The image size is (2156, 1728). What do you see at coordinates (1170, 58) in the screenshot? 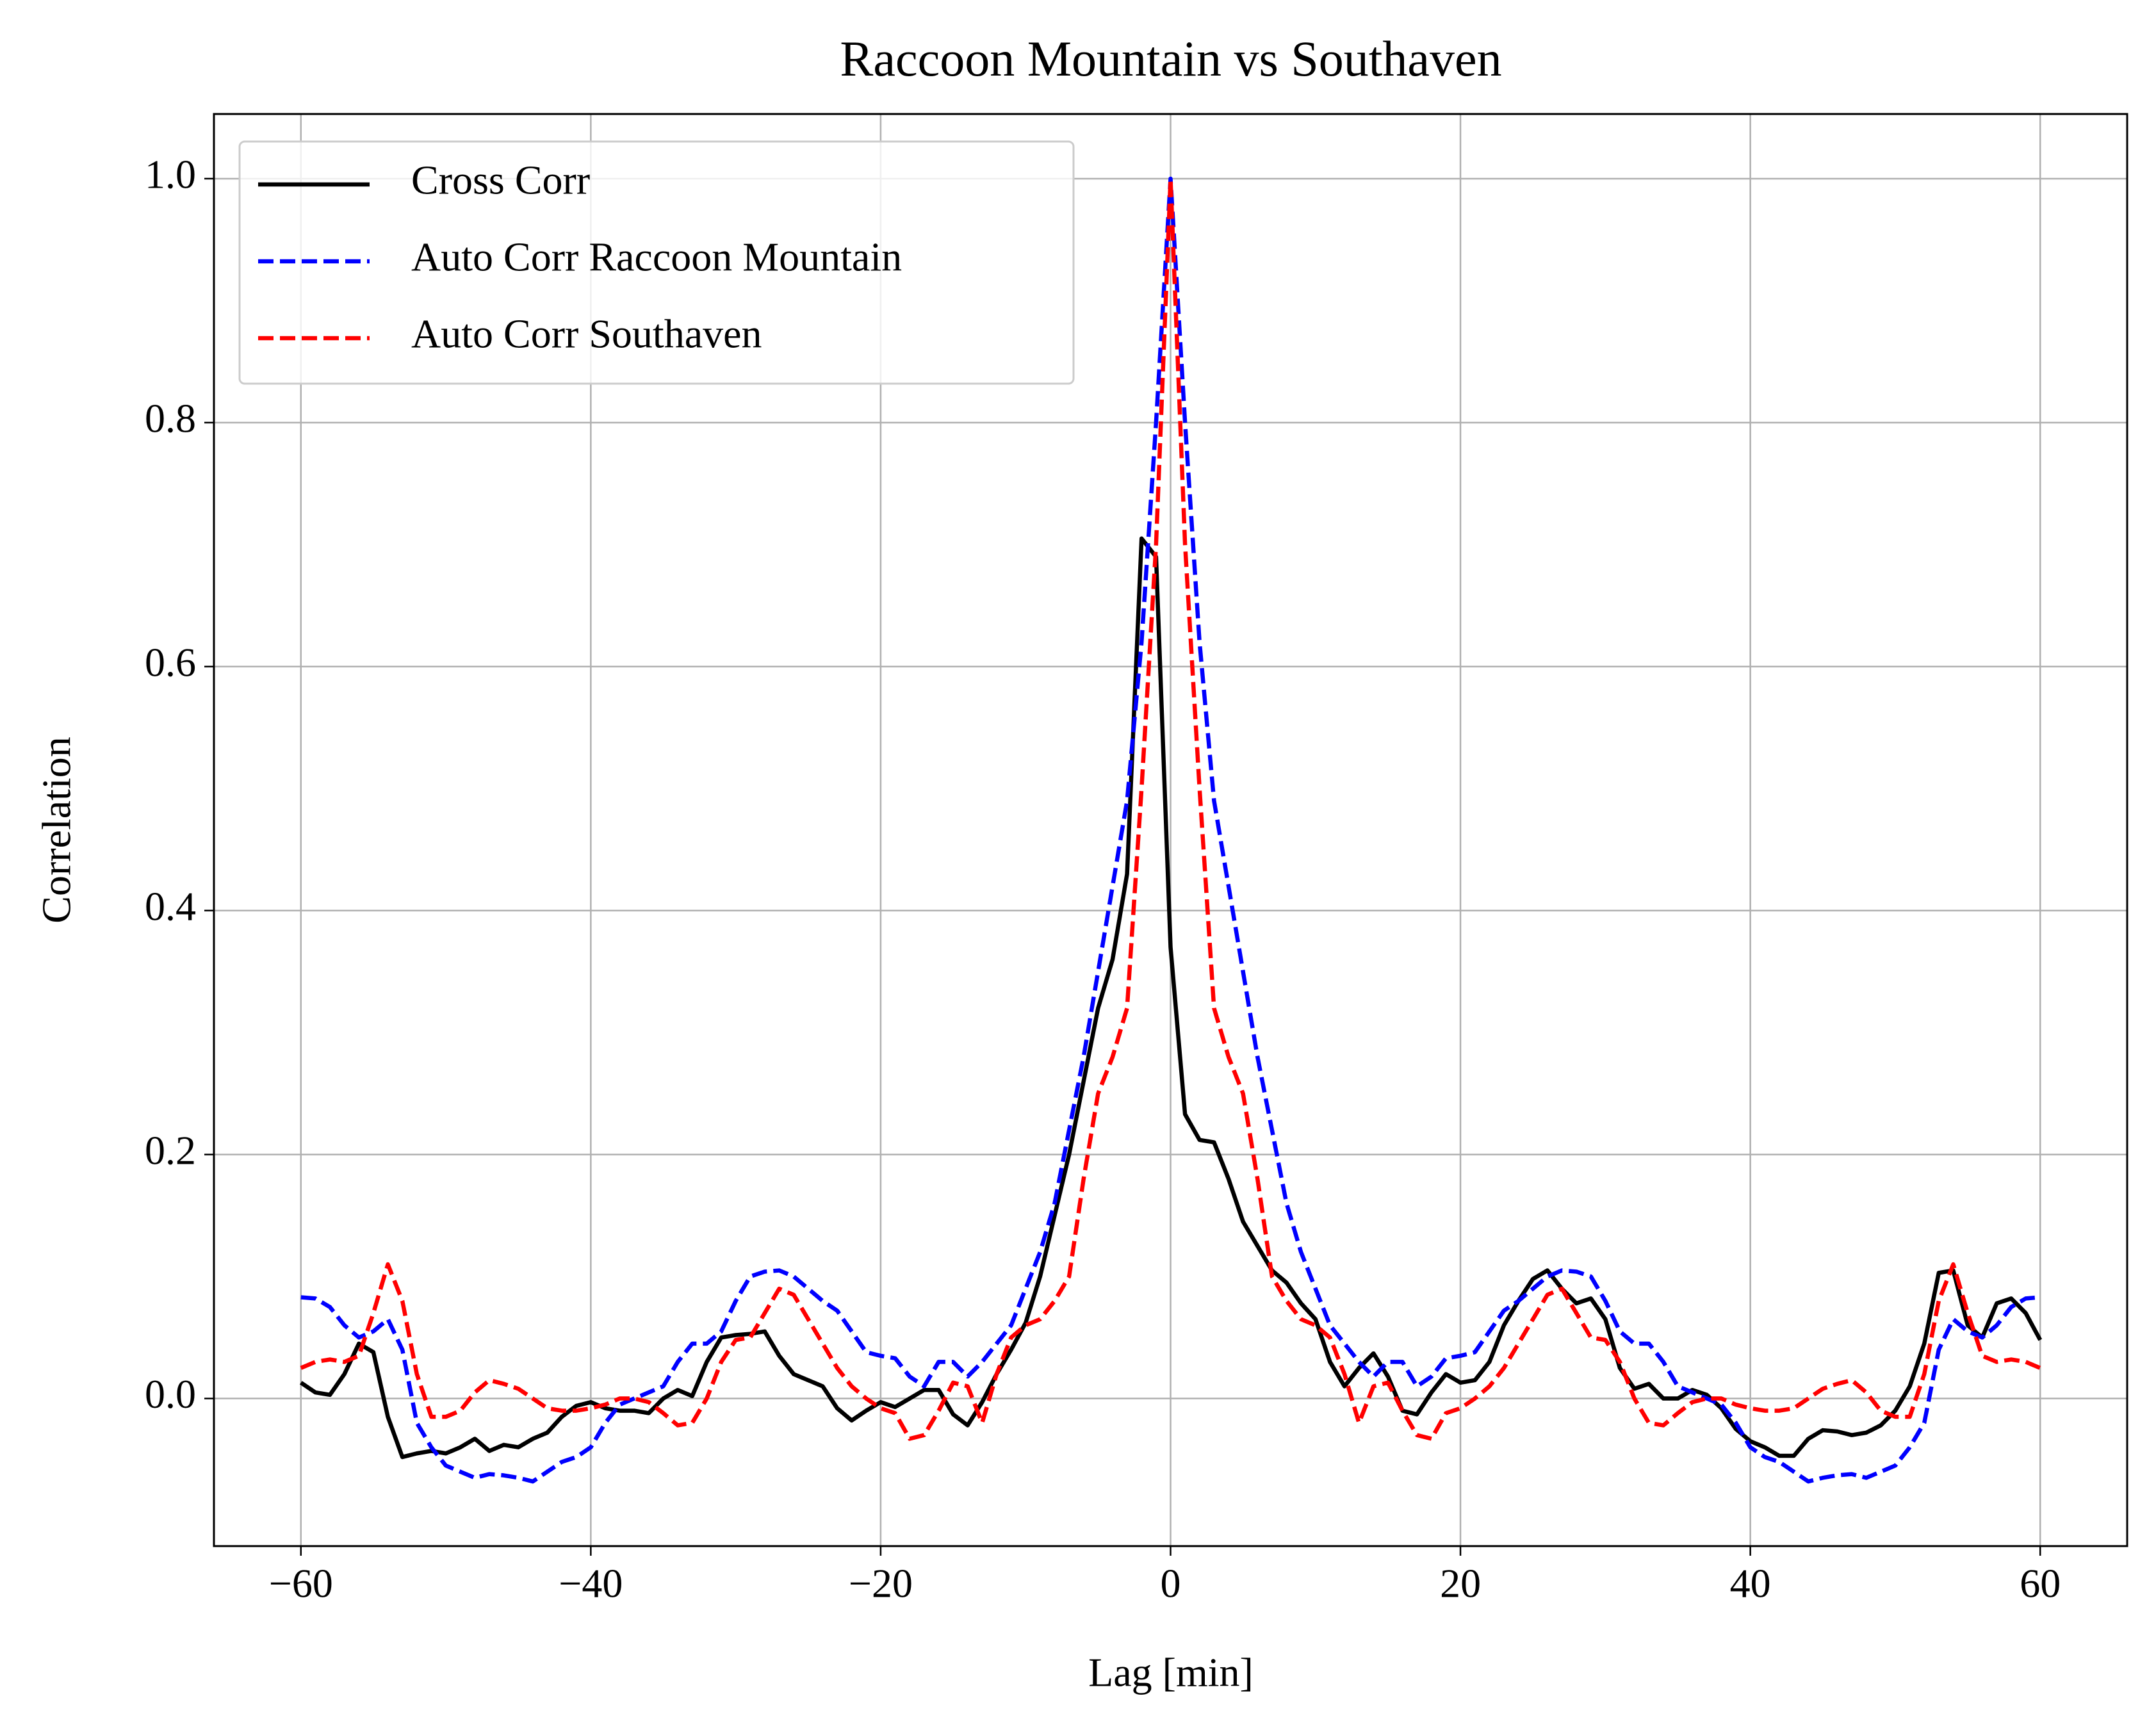
I see `chart-title: Raccoon Mountain vs Southaven` at bounding box center [1170, 58].